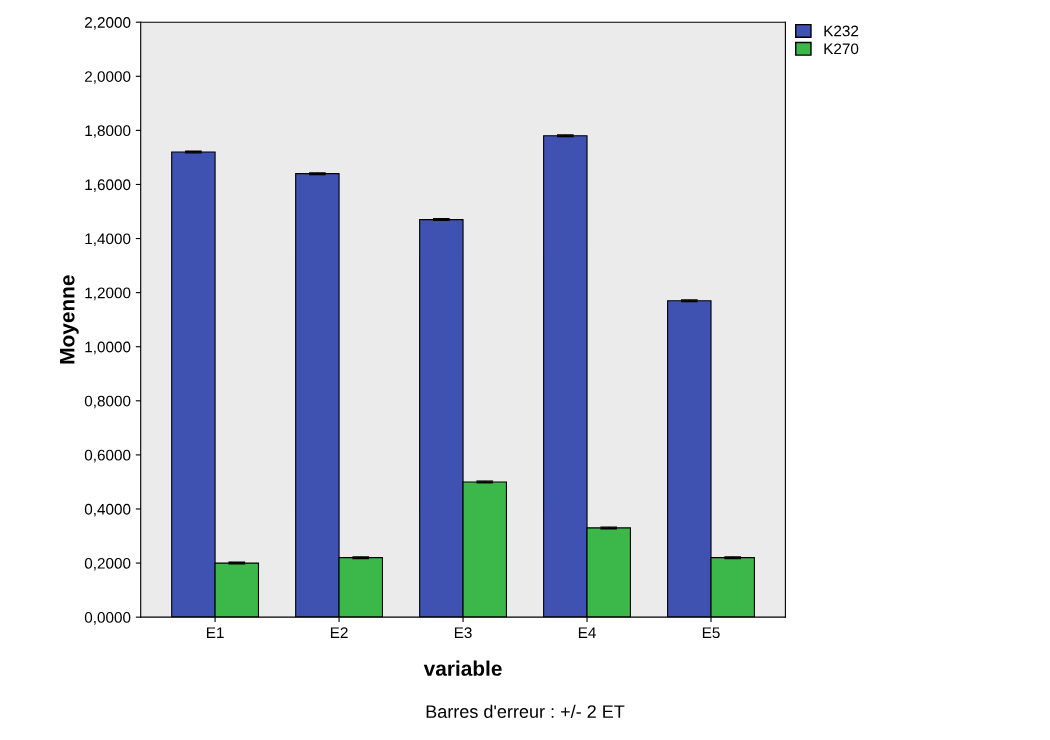 The width and height of the screenshot is (1050, 740). What do you see at coordinates (463, 633) in the screenshot?
I see `x-tick-label: E3` at bounding box center [463, 633].